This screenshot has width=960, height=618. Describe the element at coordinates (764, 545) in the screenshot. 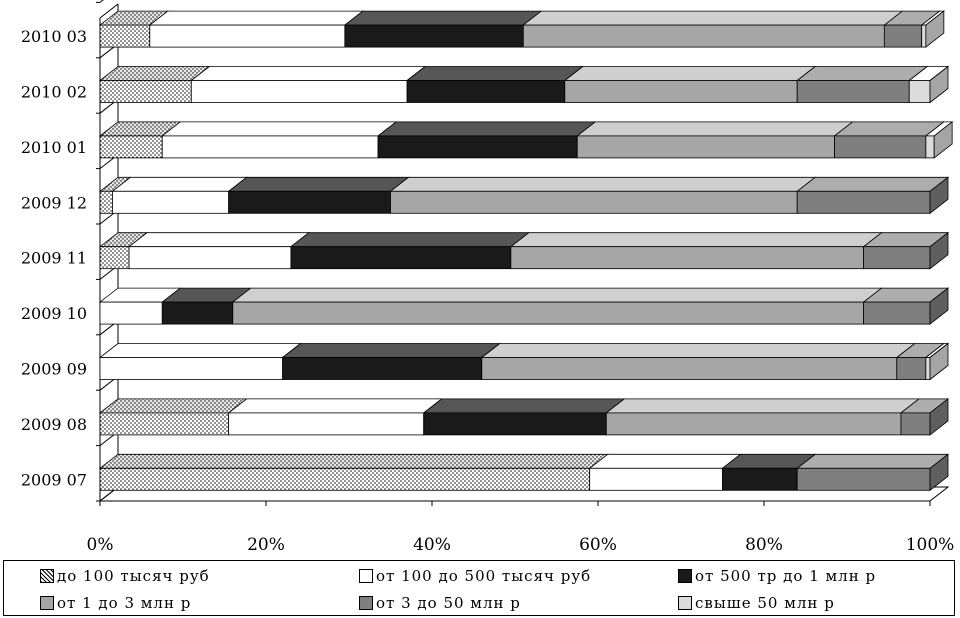

I see `x-tick-label: 80%` at that location.